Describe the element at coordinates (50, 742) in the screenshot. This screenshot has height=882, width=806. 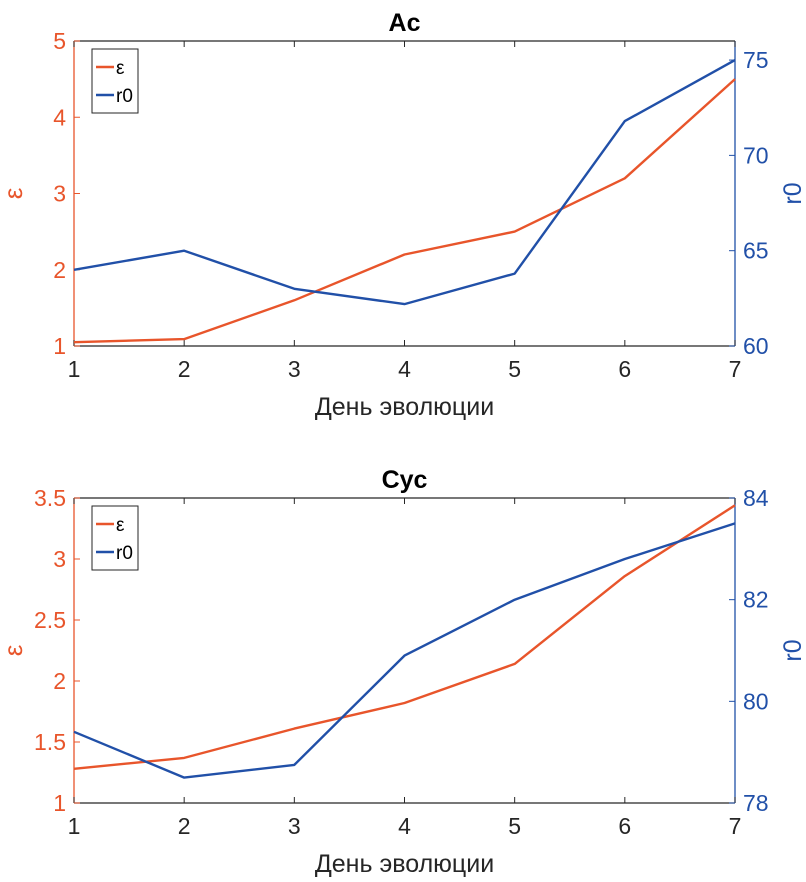
I see `left-y-tick-label: 1.5` at that location.